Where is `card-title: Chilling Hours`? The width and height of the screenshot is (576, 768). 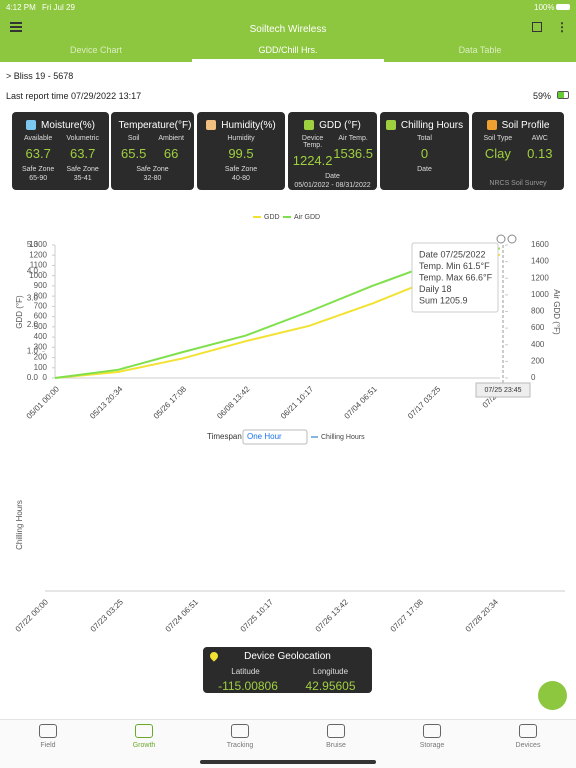
card-title: Chilling Hours is located at coordinates (432, 125).